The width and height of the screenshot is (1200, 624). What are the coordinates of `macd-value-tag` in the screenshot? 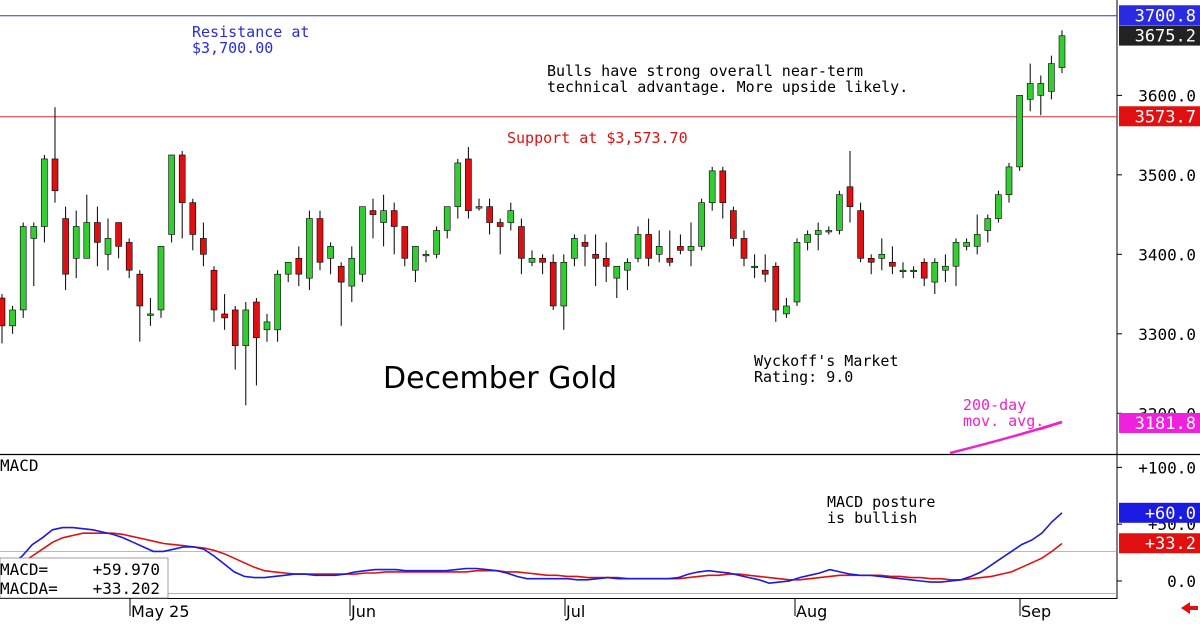 It's located at (1159, 512).